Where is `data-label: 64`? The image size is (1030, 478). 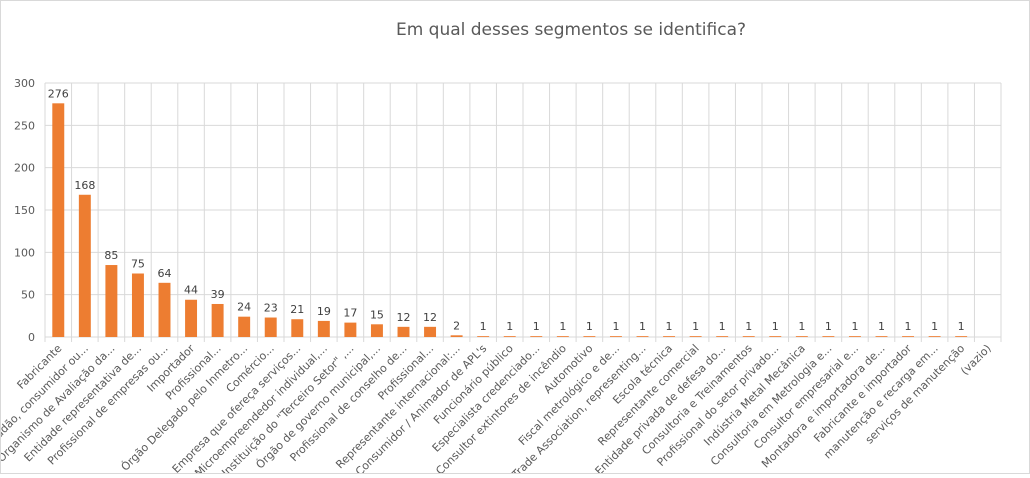
data-label: 64 is located at coordinates (165, 273).